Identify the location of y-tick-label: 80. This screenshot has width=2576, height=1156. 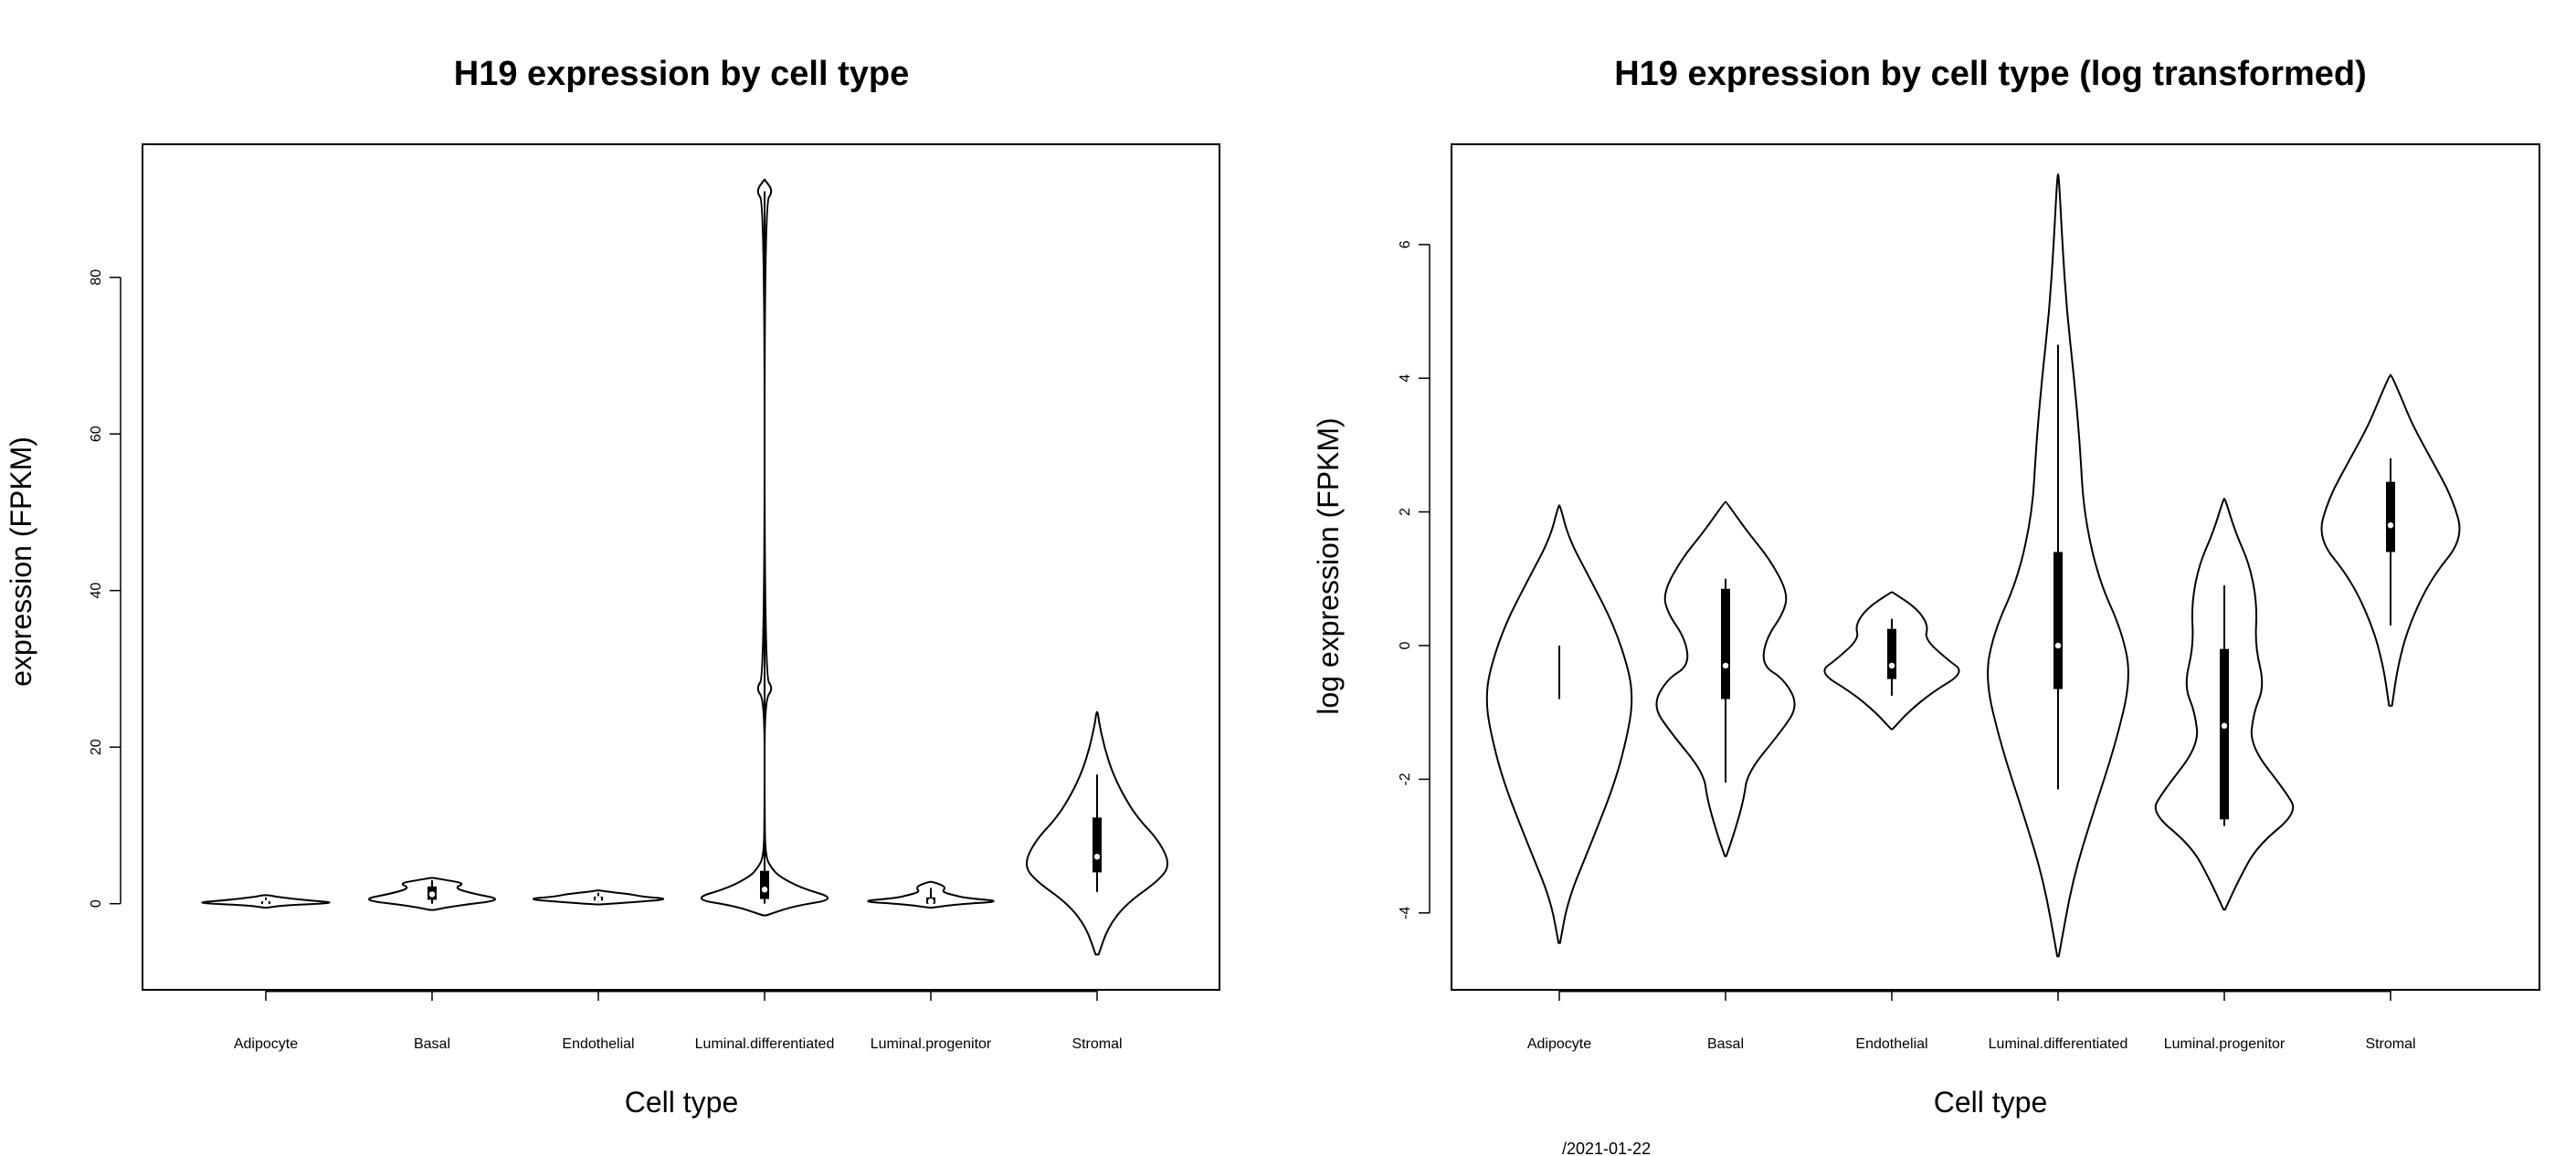
(96, 277).